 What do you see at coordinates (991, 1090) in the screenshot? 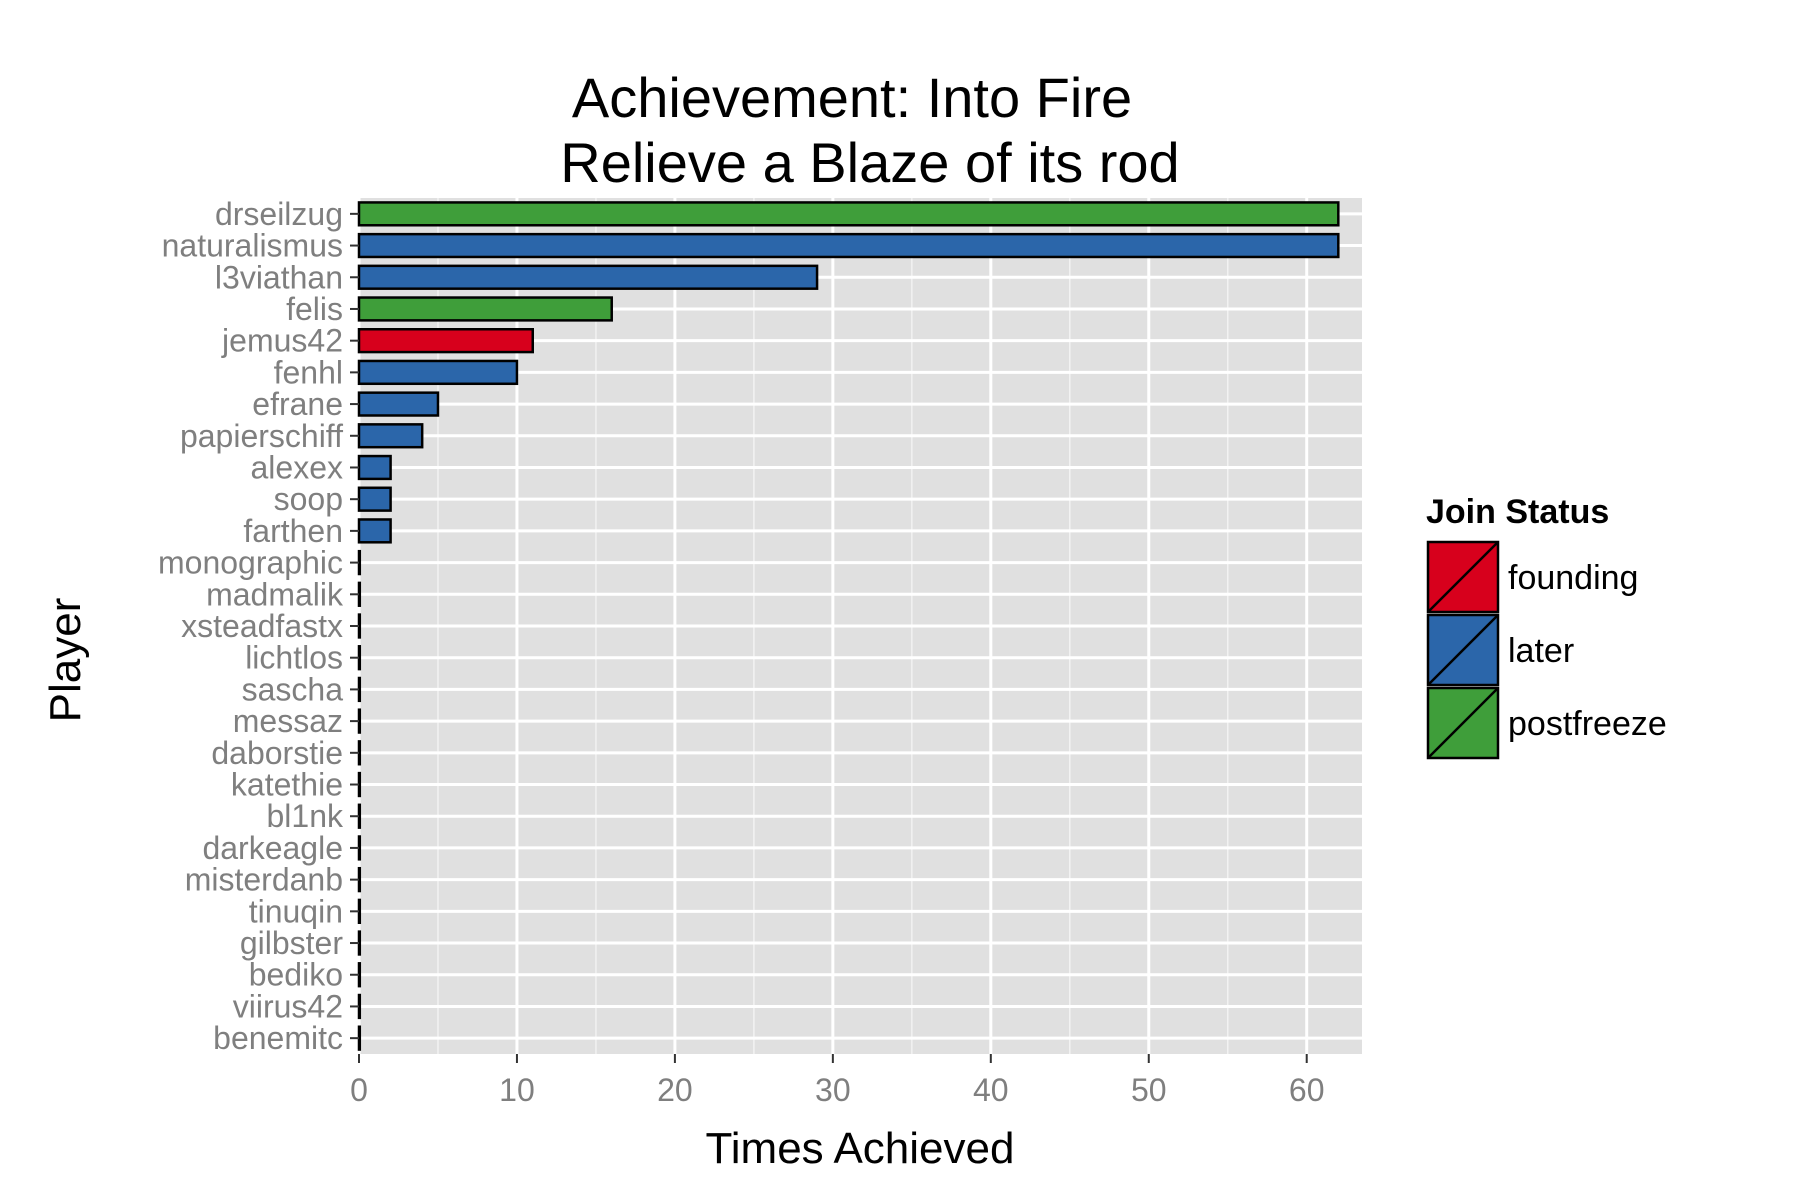
I see `x-tick-label: 40` at bounding box center [991, 1090].